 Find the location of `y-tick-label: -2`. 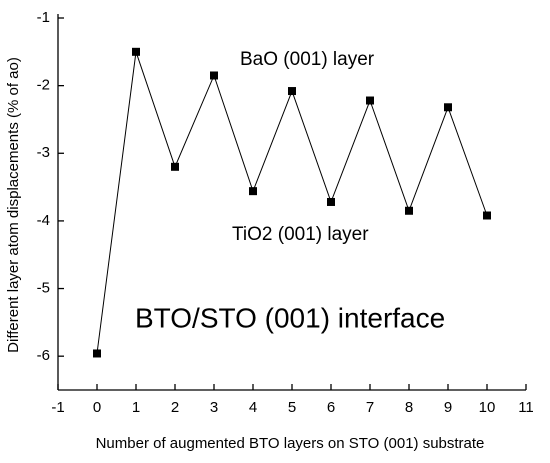

y-tick-label: -2 is located at coordinates (43, 85).